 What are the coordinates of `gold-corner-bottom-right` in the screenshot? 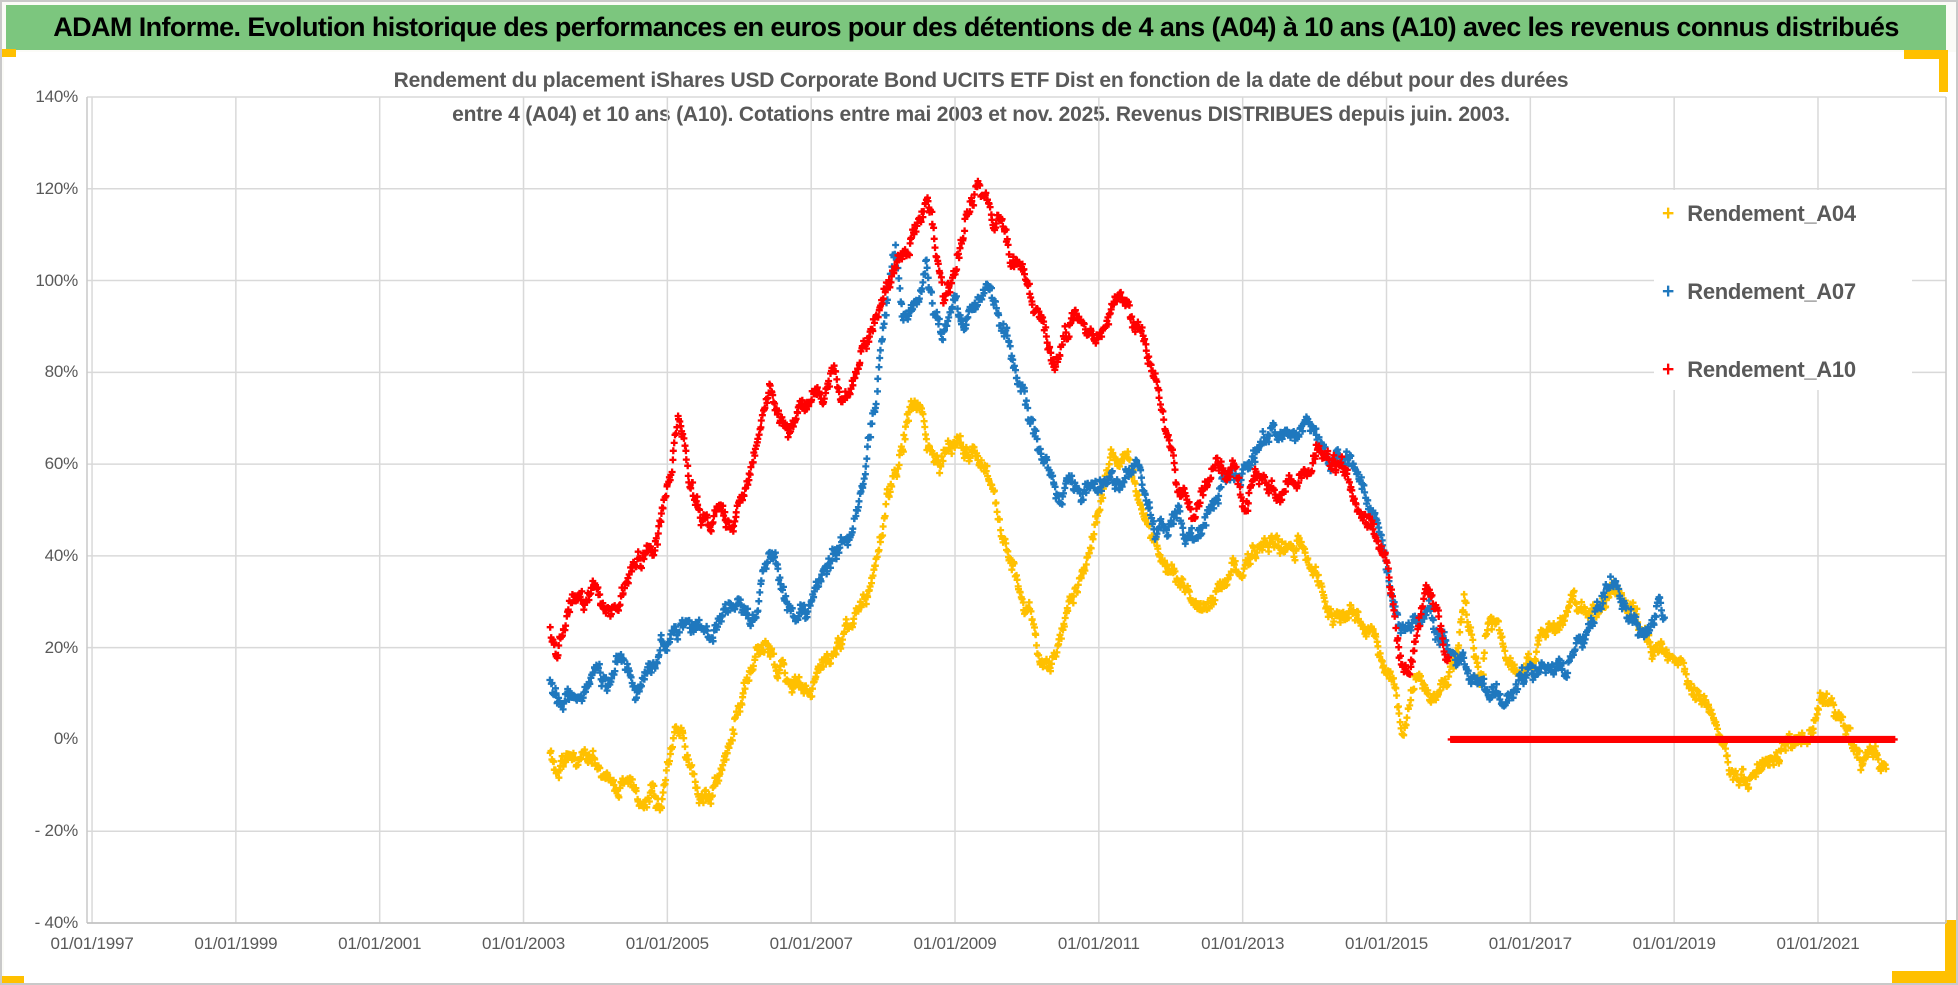 It's located at (1924, 977).